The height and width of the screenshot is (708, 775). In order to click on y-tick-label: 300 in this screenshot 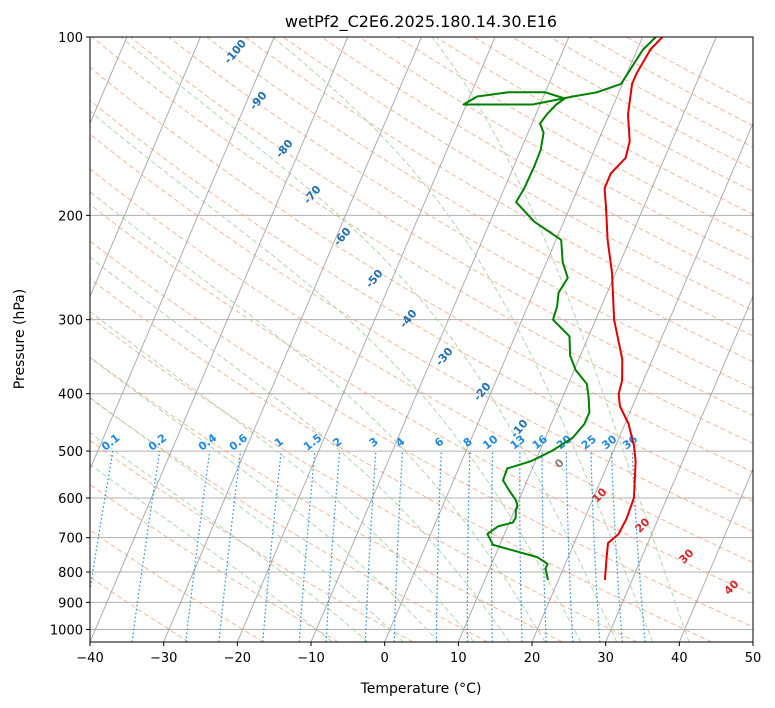, I will do `click(70, 321)`.